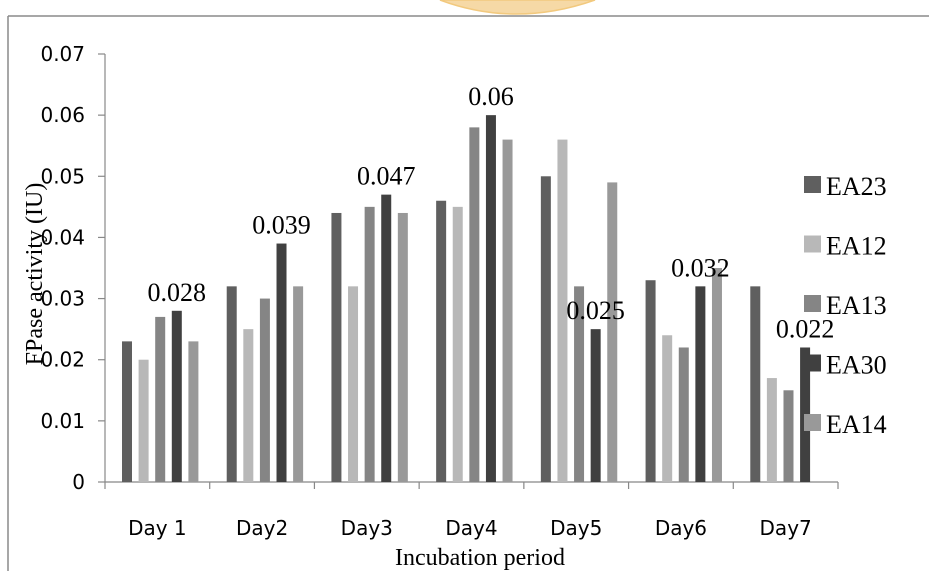 The image size is (929, 571). I want to click on y-tick-label: 0.02, so click(62, 360).